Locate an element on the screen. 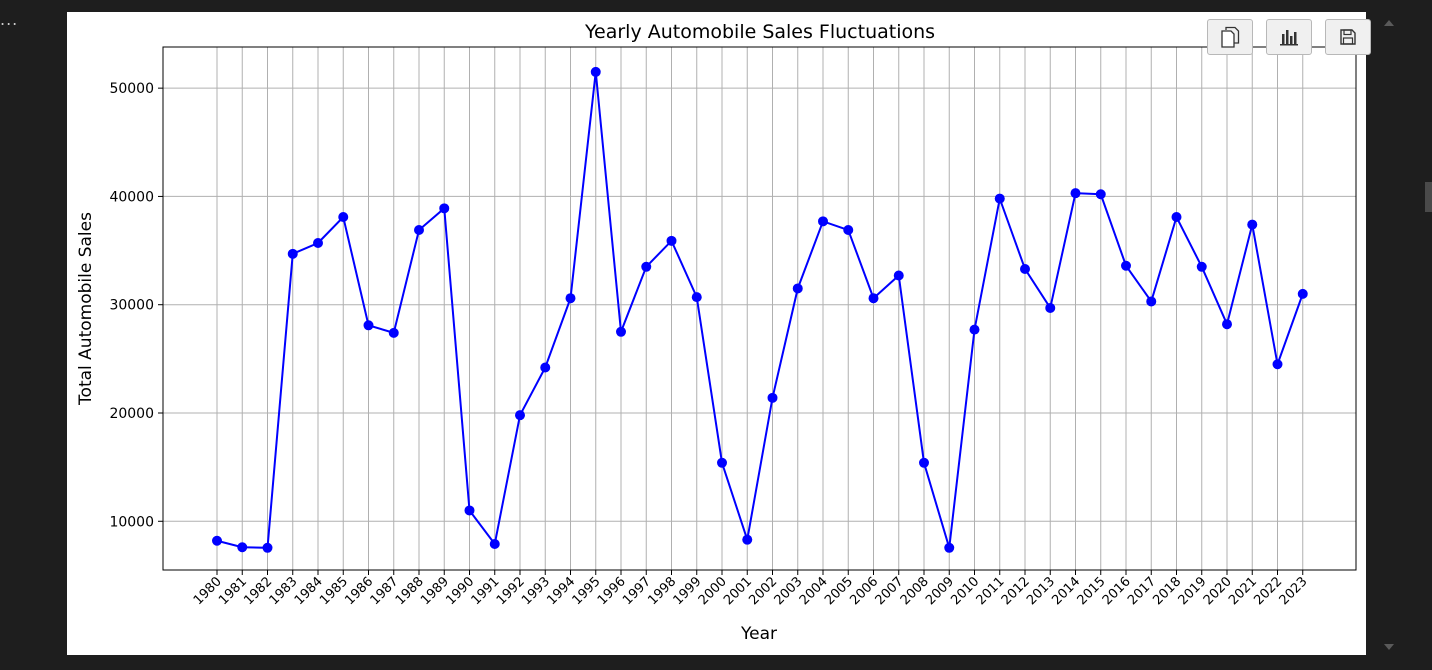 Image resolution: width=1432 pixels, height=670 pixels. x-tick-label: 2009 is located at coordinates (940, 591).